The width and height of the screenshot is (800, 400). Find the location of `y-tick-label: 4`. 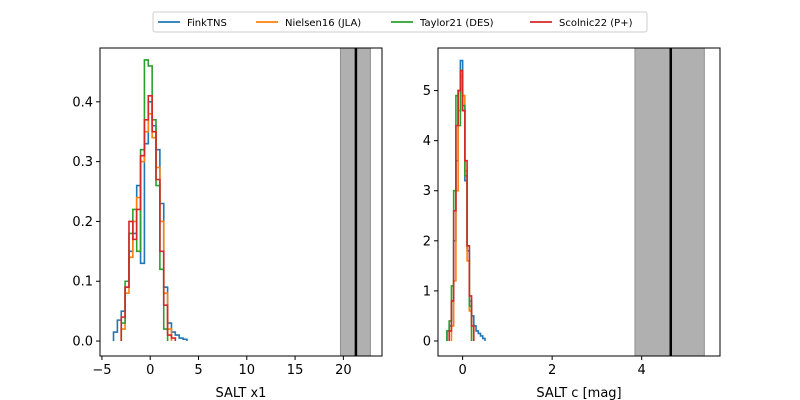

y-tick-label: 4 is located at coordinates (427, 141).